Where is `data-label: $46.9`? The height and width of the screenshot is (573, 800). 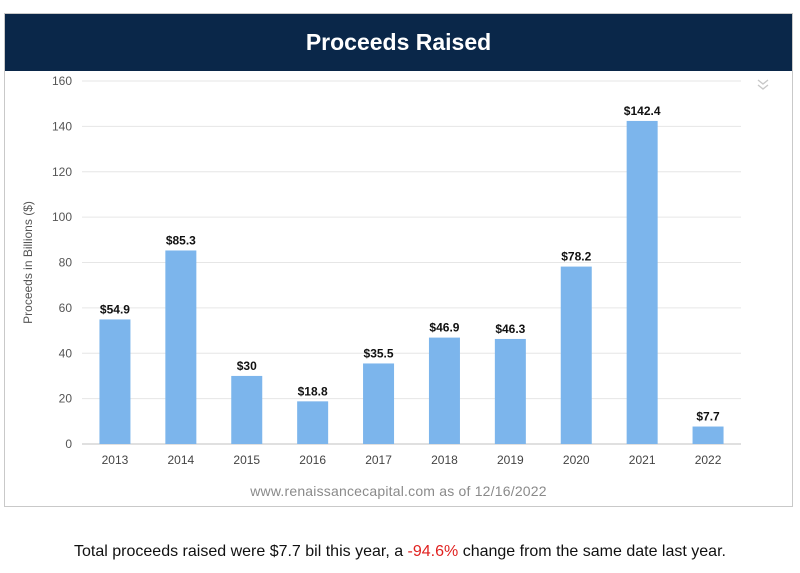 data-label: $46.9 is located at coordinates (444, 328).